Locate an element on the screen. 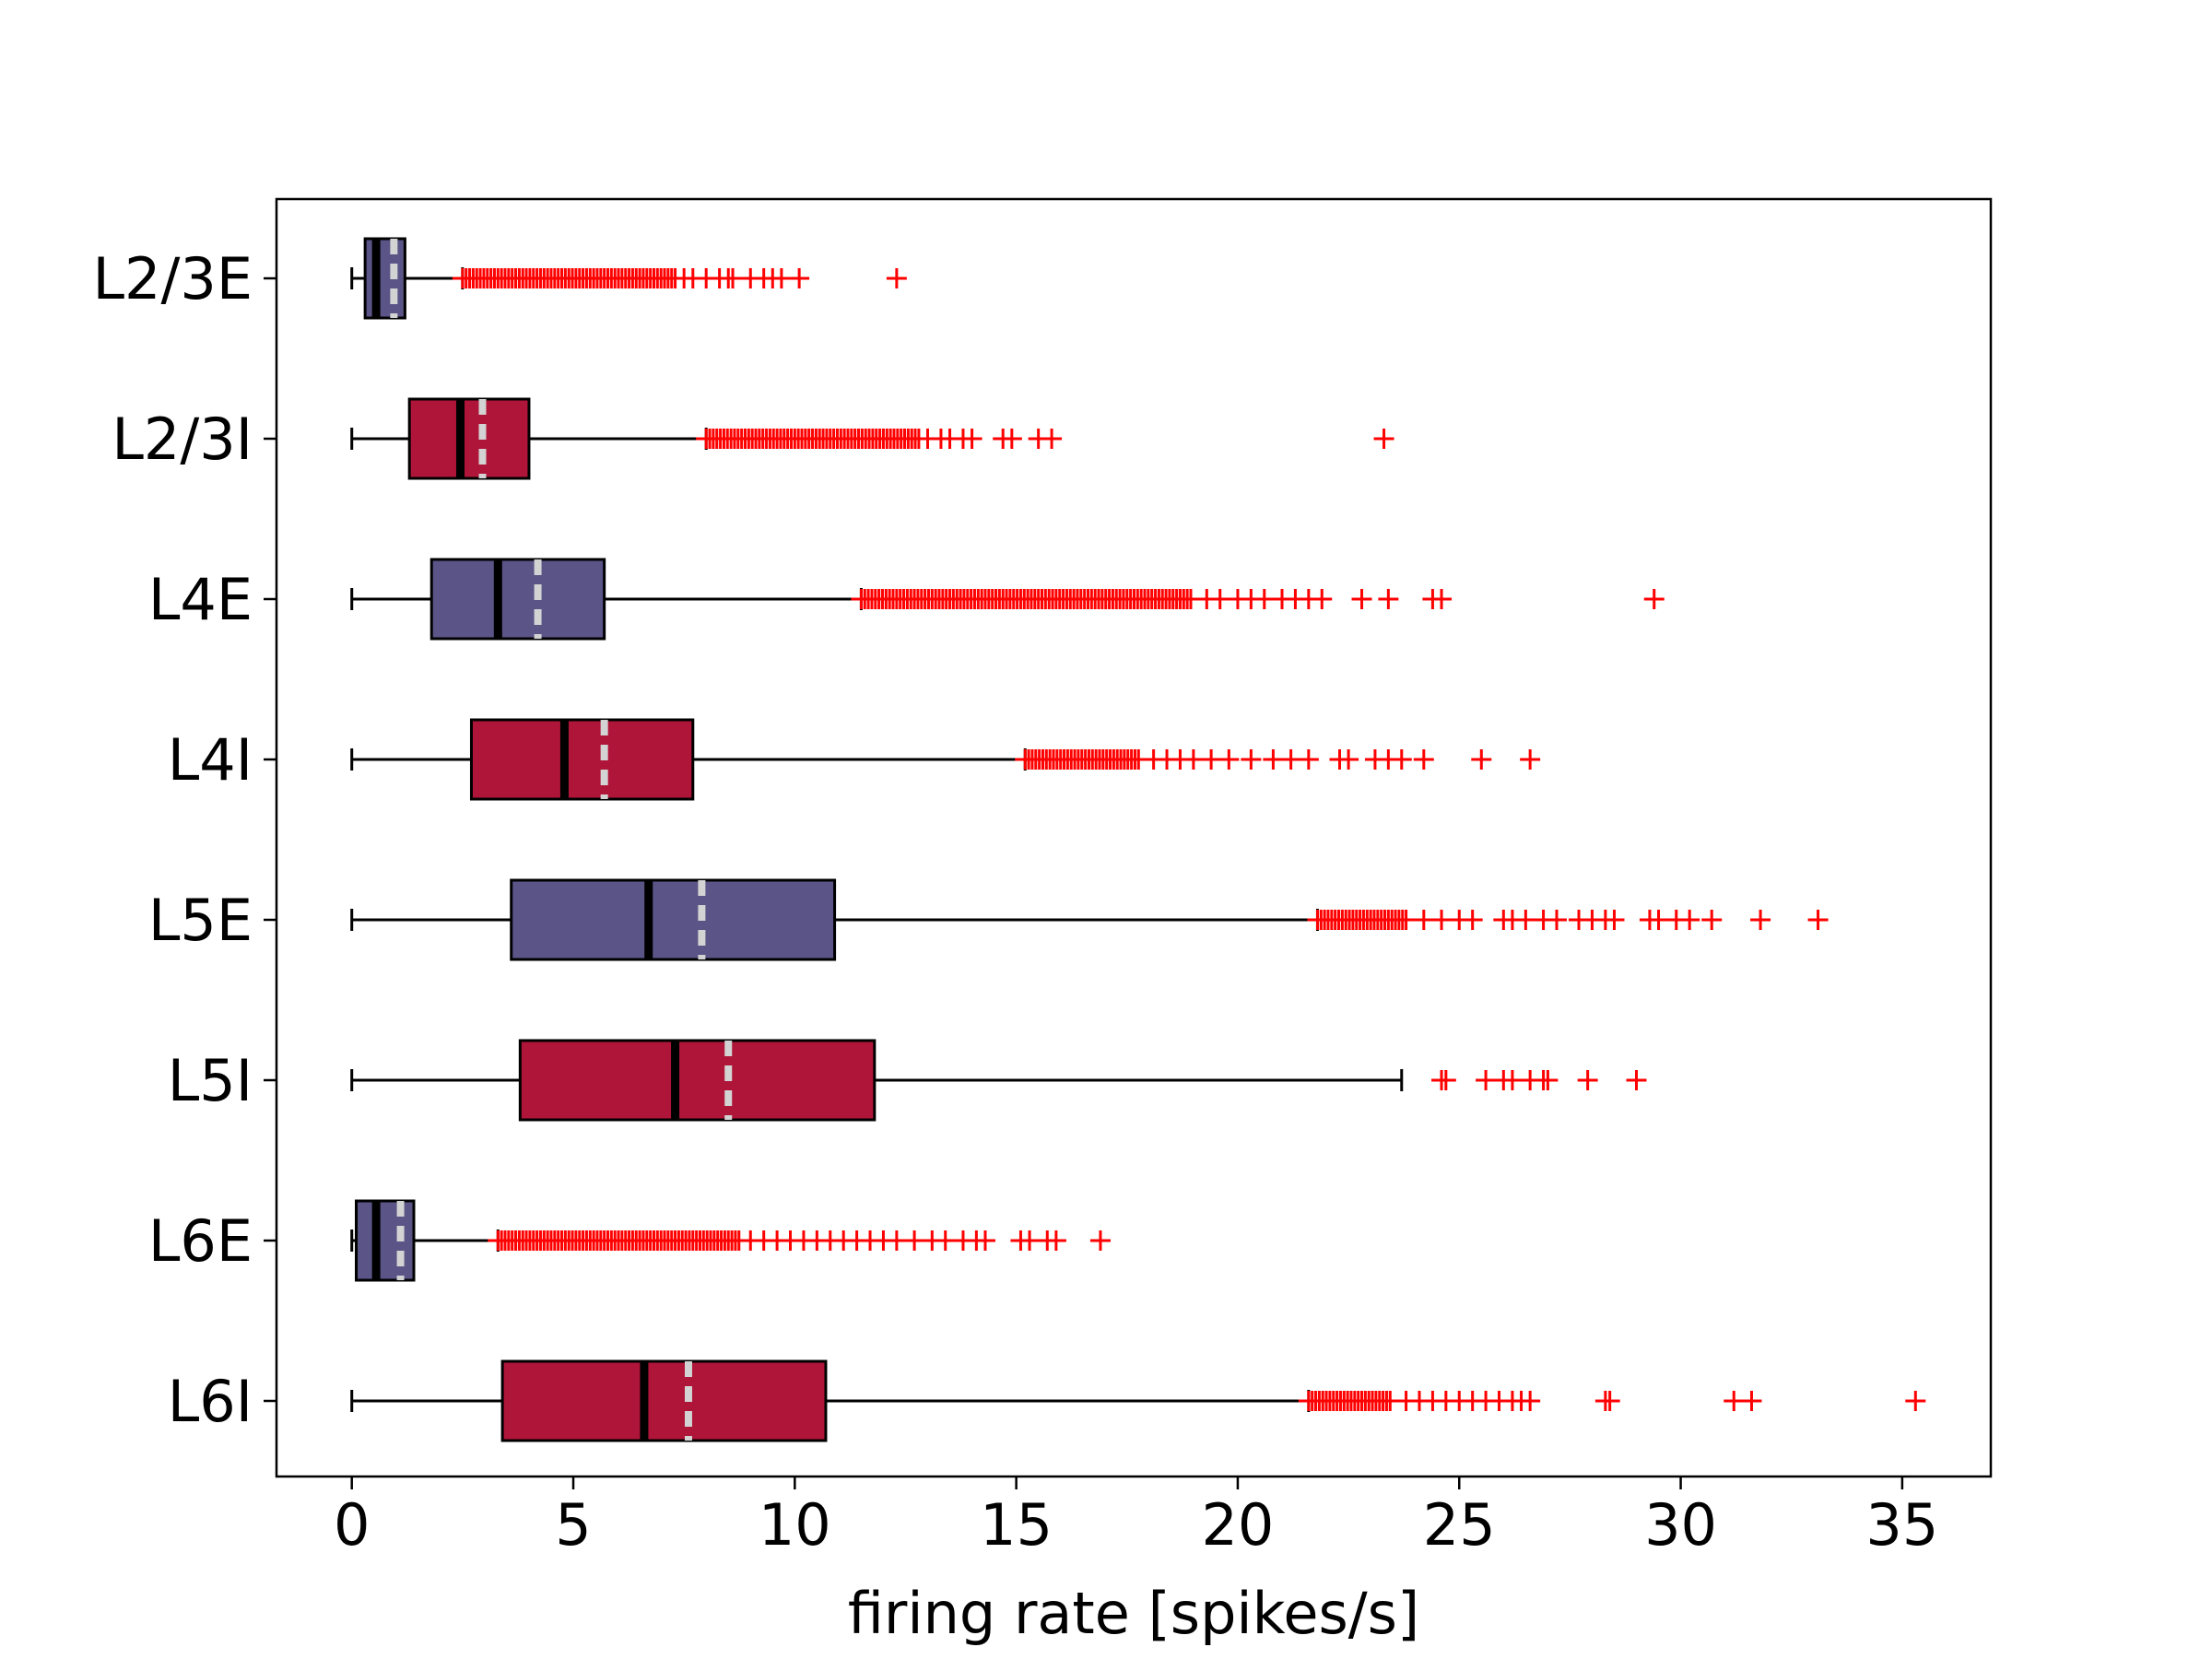  y-tick-label: L6I is located at coordinates (210, 1401).